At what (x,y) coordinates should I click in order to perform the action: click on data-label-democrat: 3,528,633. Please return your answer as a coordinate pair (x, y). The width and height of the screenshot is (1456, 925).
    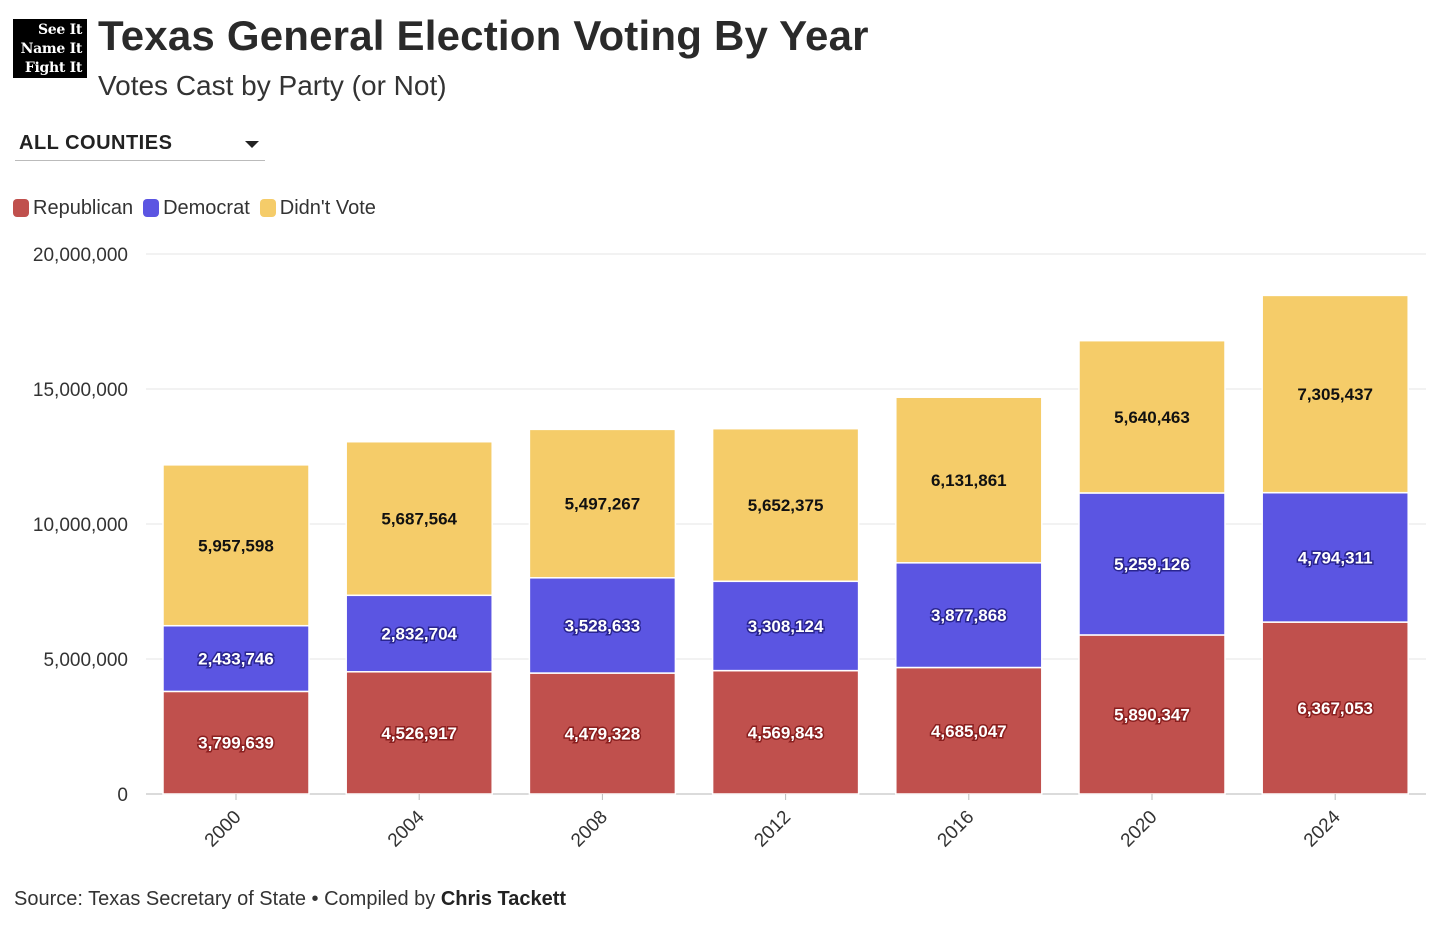
    Looking at the image, I should click on (603, 625).